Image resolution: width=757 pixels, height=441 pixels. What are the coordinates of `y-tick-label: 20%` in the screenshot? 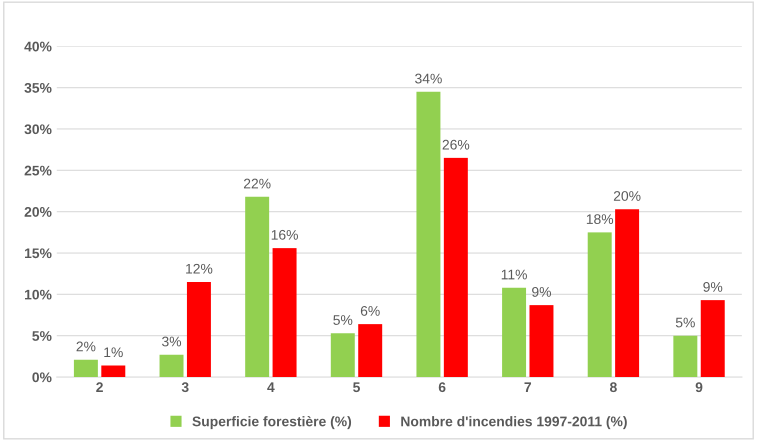 It's located at (38, 212).